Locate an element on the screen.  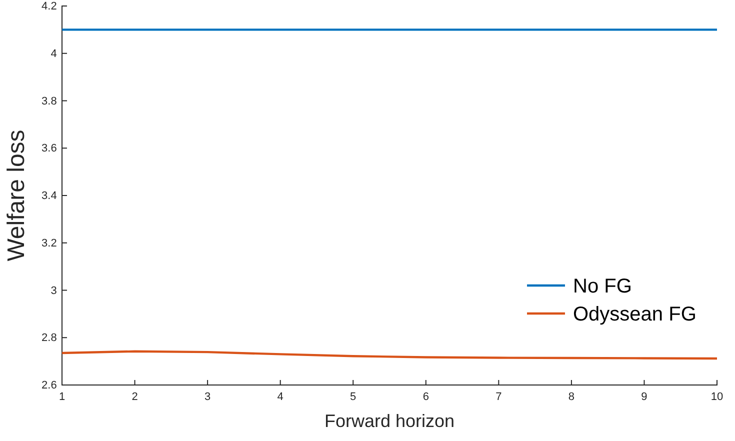
y-tick-label: 4.2 is located at coordinates (49, 6).